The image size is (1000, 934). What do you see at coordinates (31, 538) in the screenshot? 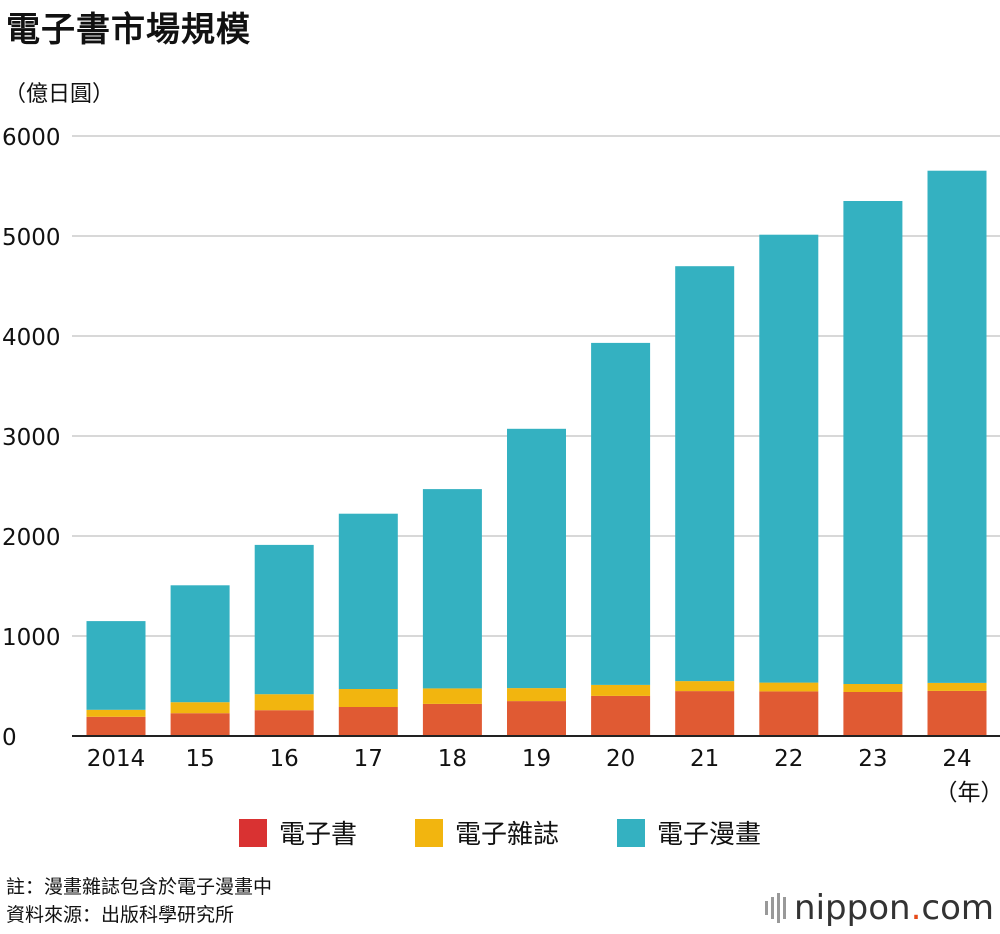
I see `y-tick-label: 2000` at bounding box center [31, 538].